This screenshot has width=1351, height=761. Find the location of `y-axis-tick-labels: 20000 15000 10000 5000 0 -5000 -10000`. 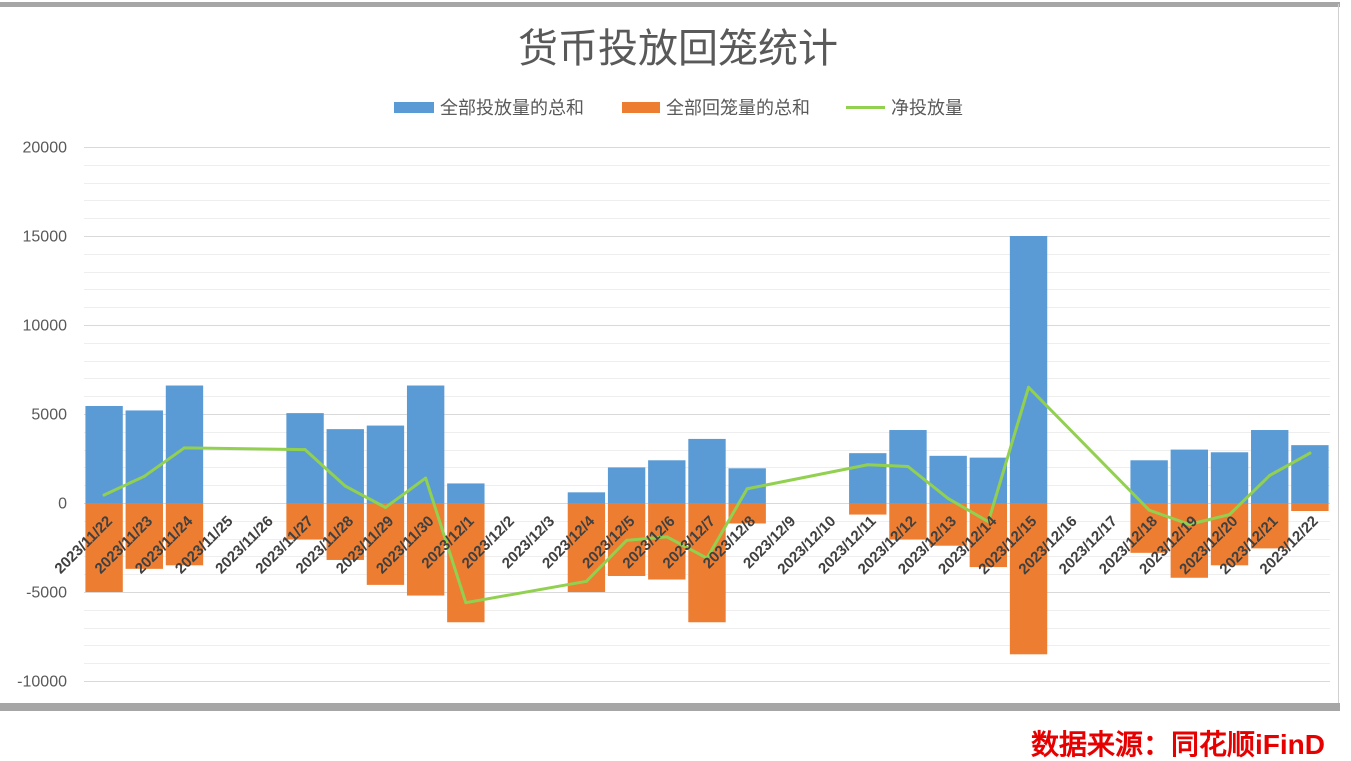

y-axis-tick-labels: 20000 15000 10000 5000 0 -5000 -10000 is located at coordinates (42, 415).